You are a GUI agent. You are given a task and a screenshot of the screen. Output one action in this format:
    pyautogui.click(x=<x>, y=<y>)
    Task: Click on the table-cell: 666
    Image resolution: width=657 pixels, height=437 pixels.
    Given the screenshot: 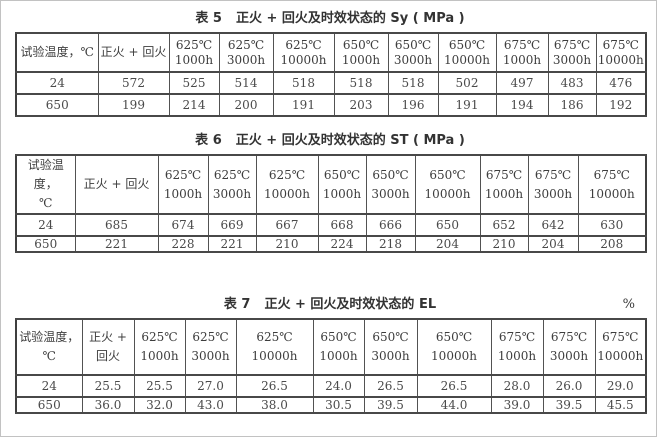 What is the action you would take?
    pyautogui.click(x=390, y=225)
    